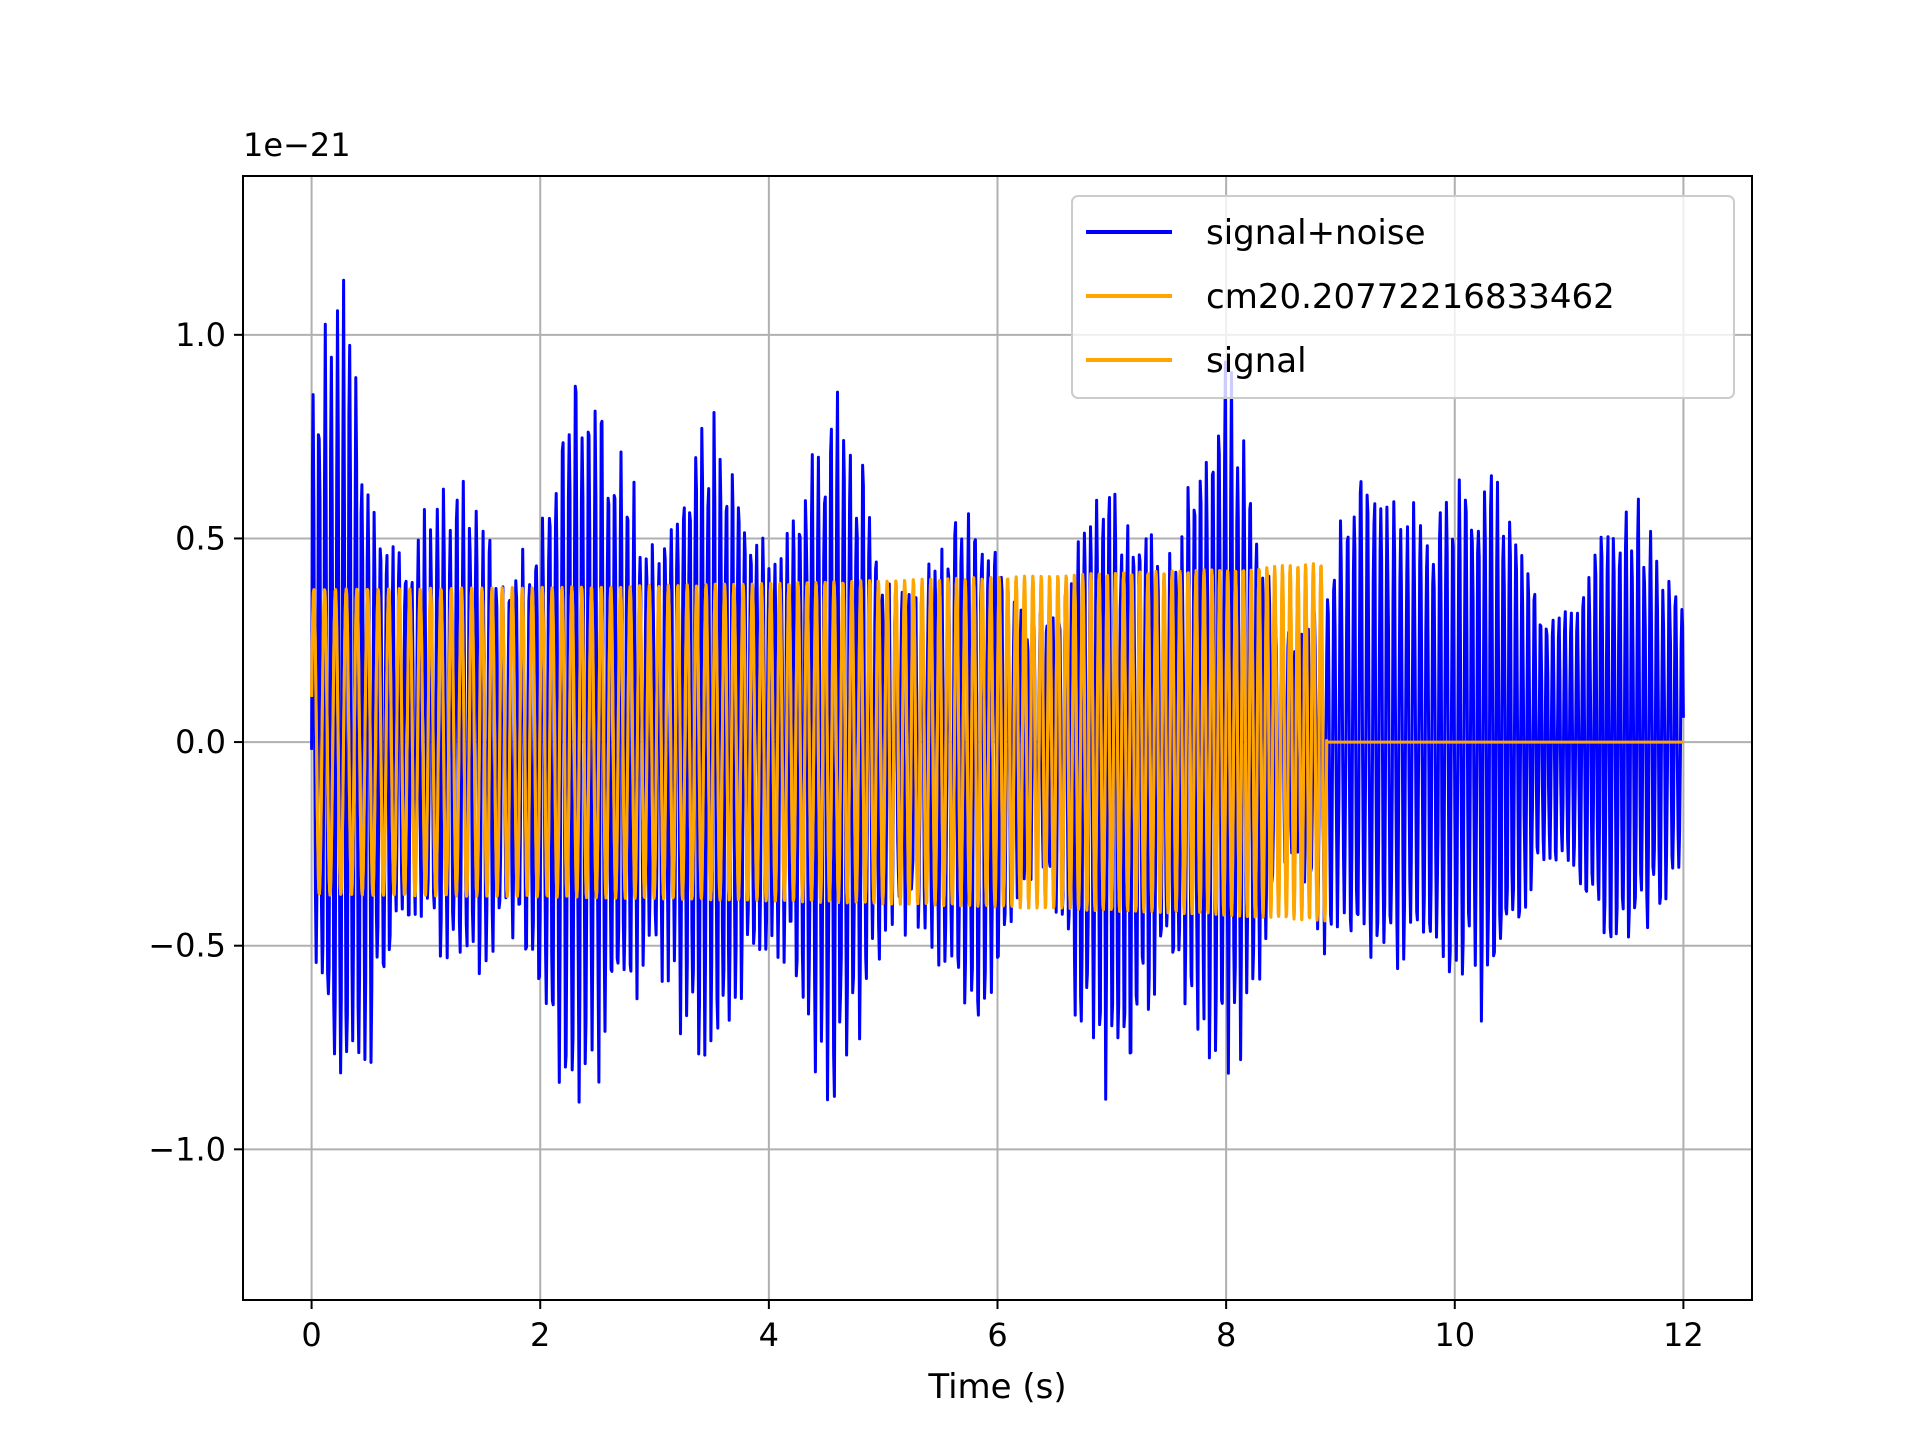  Describe the element at coordinates (187, 946) in the screenshot. I see `y-tick-label: −0.5` at that location.